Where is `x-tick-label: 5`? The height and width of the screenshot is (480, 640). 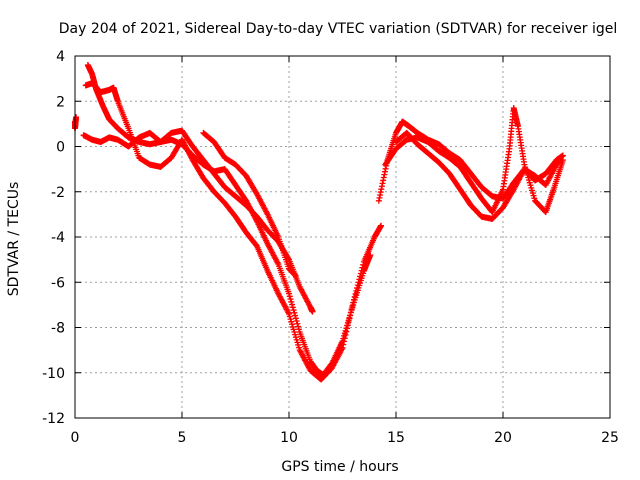 x-tick-label: 5 is located at coordinates (182, 438).